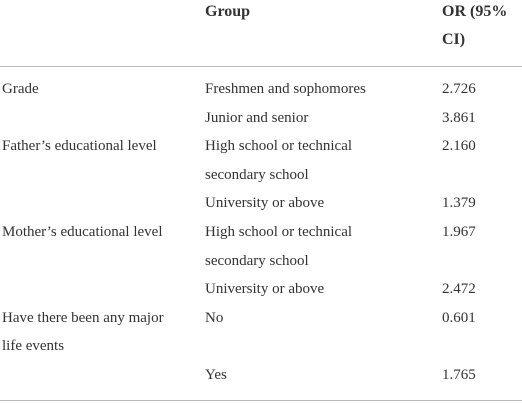 The height and width of the screenshot is (403, 522). What do you see at coordinates (285, 89) in the screenshot?
I see `table-cell: Freshmen and sophomores` at bounding box center [285, 89].